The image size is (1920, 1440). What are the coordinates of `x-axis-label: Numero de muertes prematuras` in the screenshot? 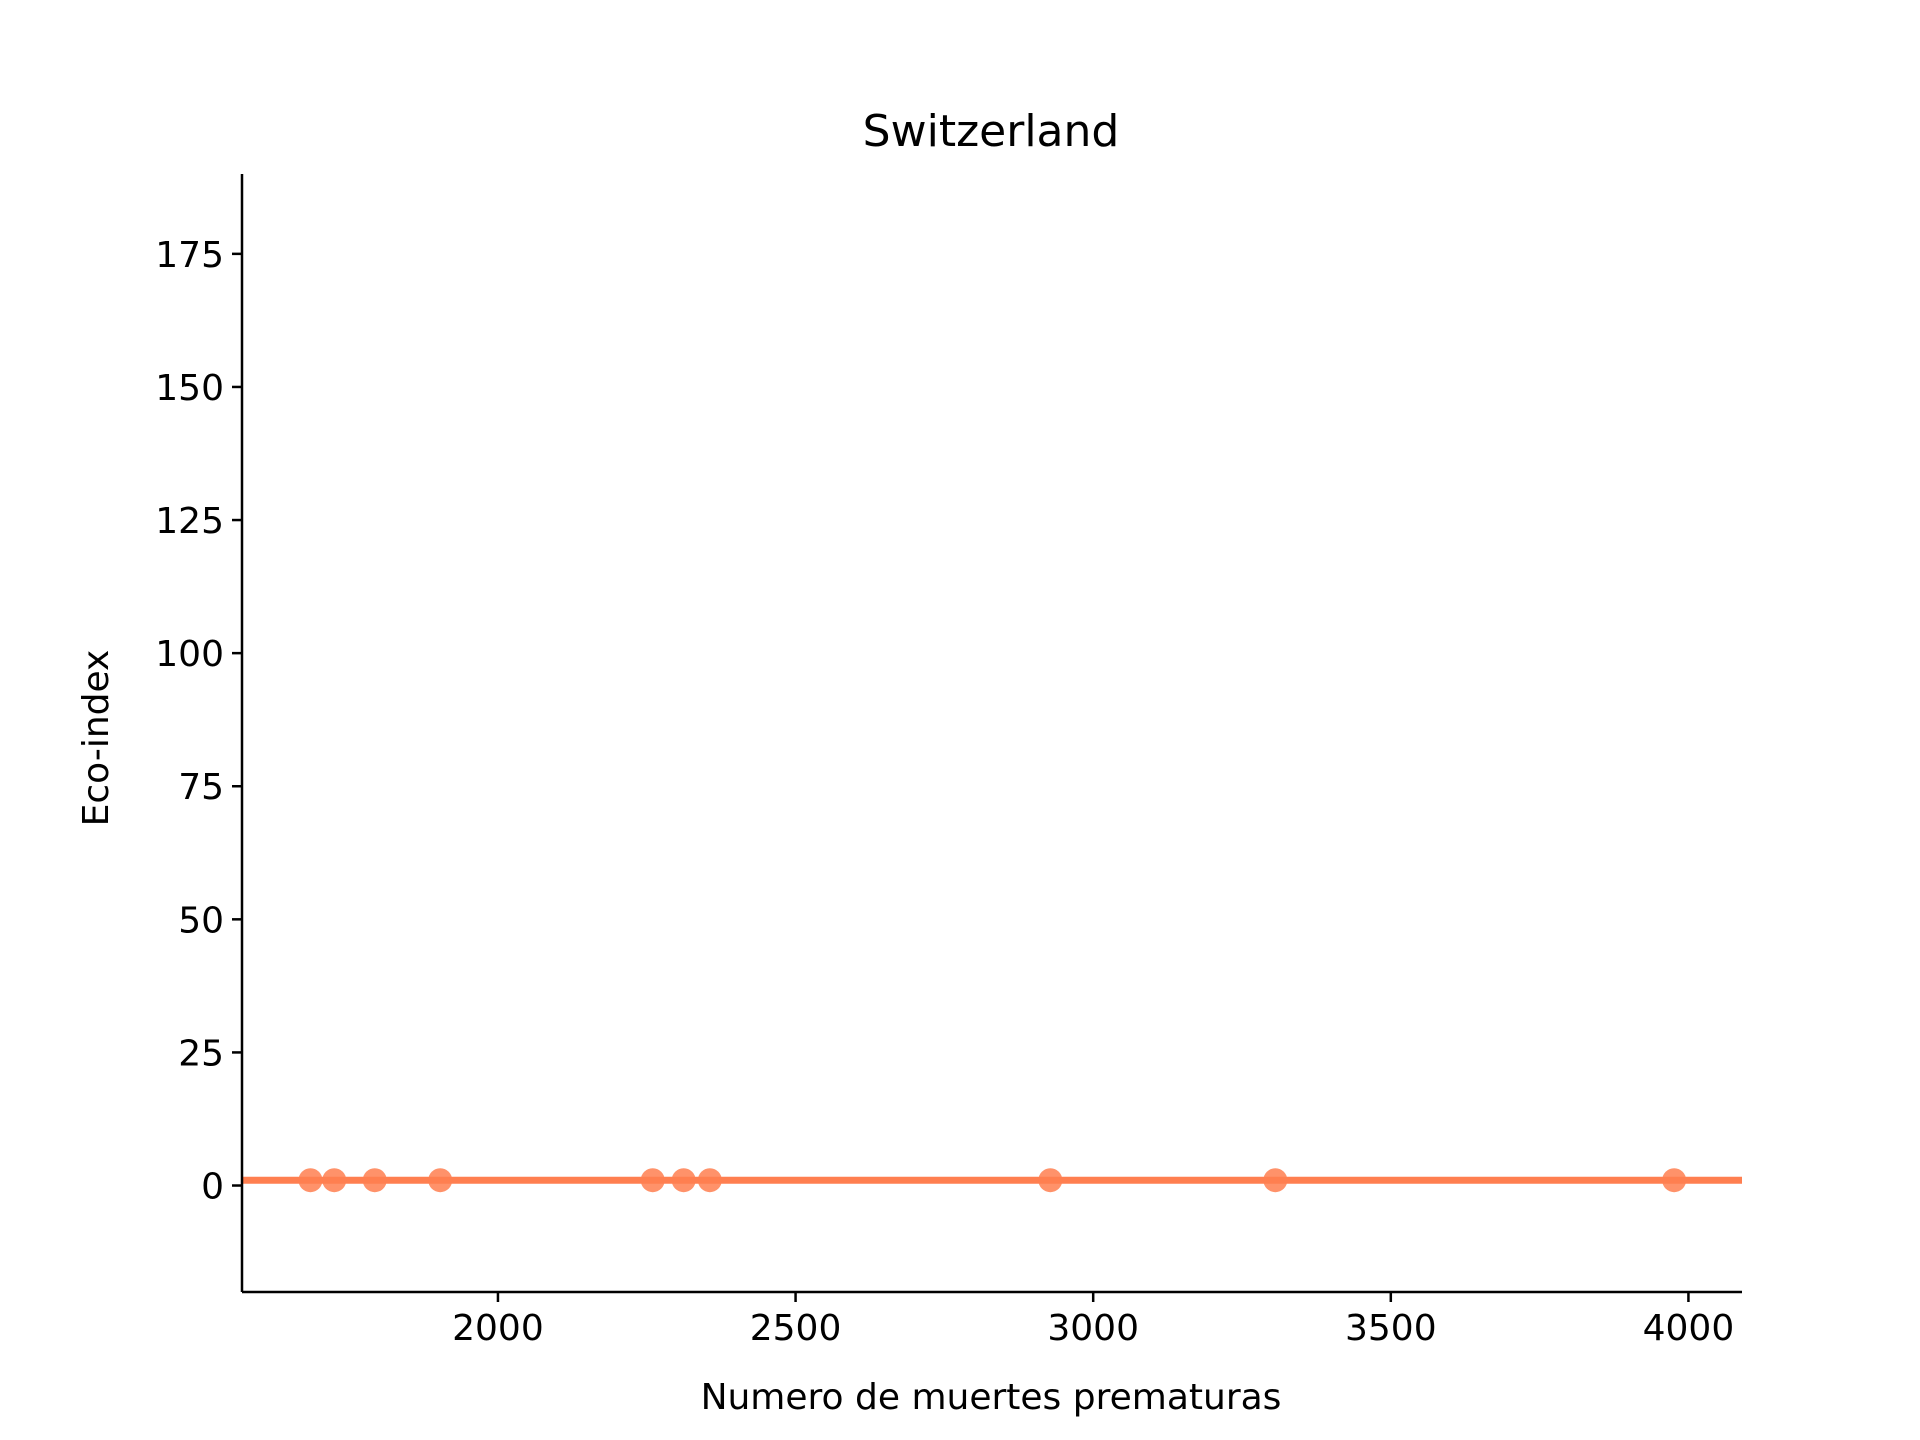 It's located at (991, 1397).